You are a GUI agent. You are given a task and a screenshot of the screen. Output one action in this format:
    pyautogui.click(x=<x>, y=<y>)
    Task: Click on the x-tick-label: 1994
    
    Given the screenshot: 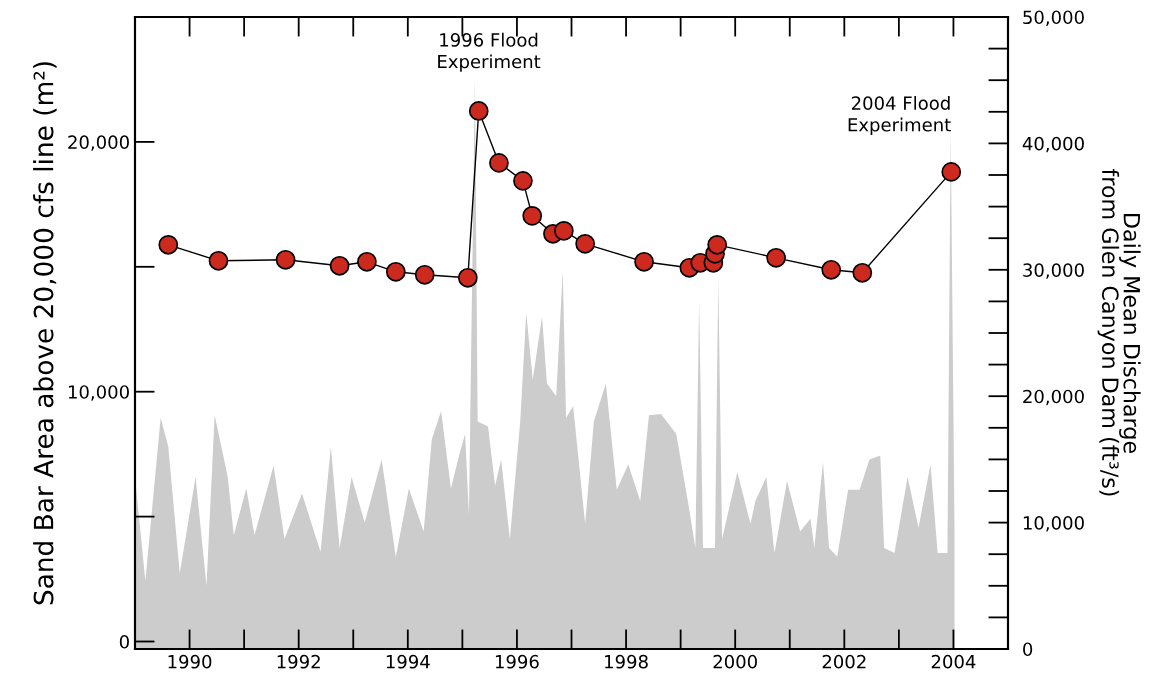 What is the action you would take?
    pyautogui.click(x=408, y=661)
    